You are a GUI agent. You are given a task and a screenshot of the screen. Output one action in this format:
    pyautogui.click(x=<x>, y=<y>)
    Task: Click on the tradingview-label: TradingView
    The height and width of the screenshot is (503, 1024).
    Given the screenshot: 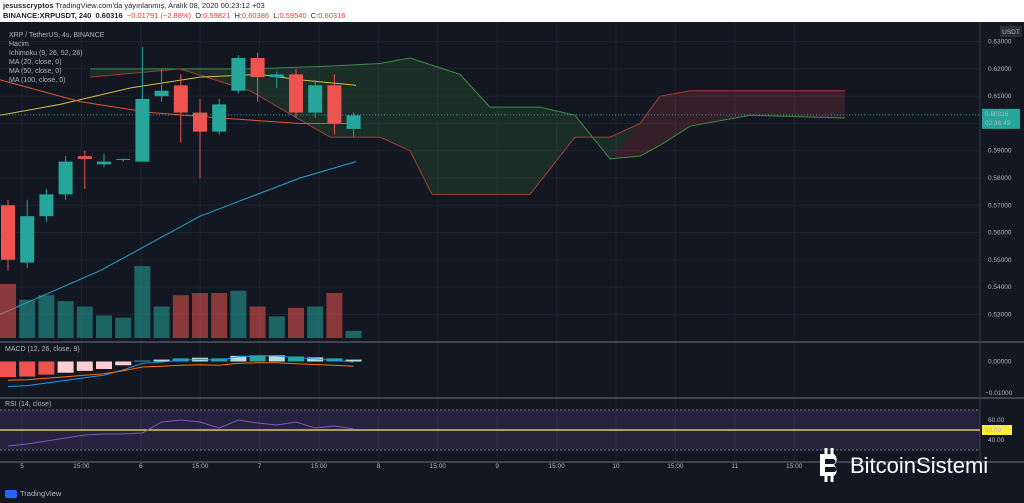 What is the action you would take?
    pyautogui.click(x=41, y=493)
    